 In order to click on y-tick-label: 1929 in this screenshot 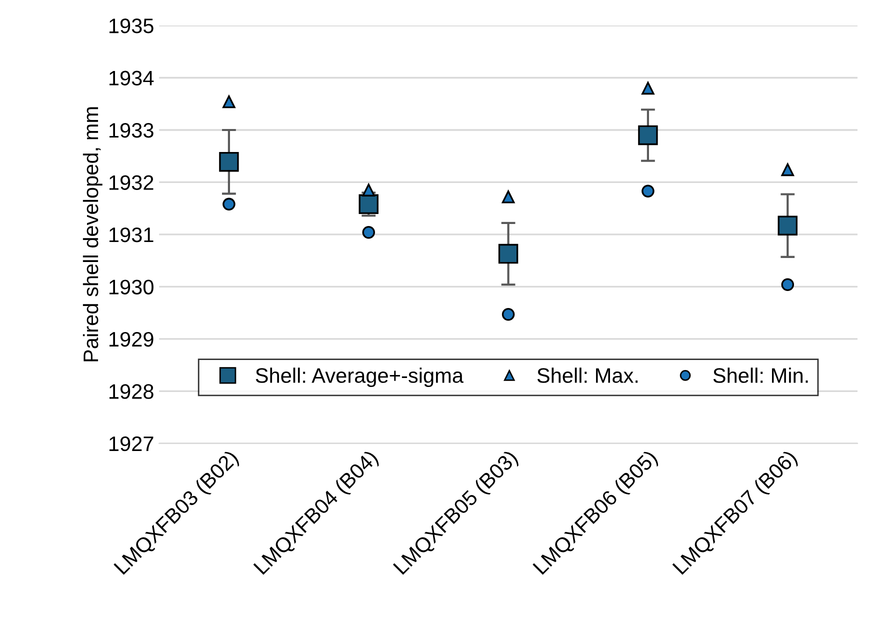, I will do `click(132, 339)`.